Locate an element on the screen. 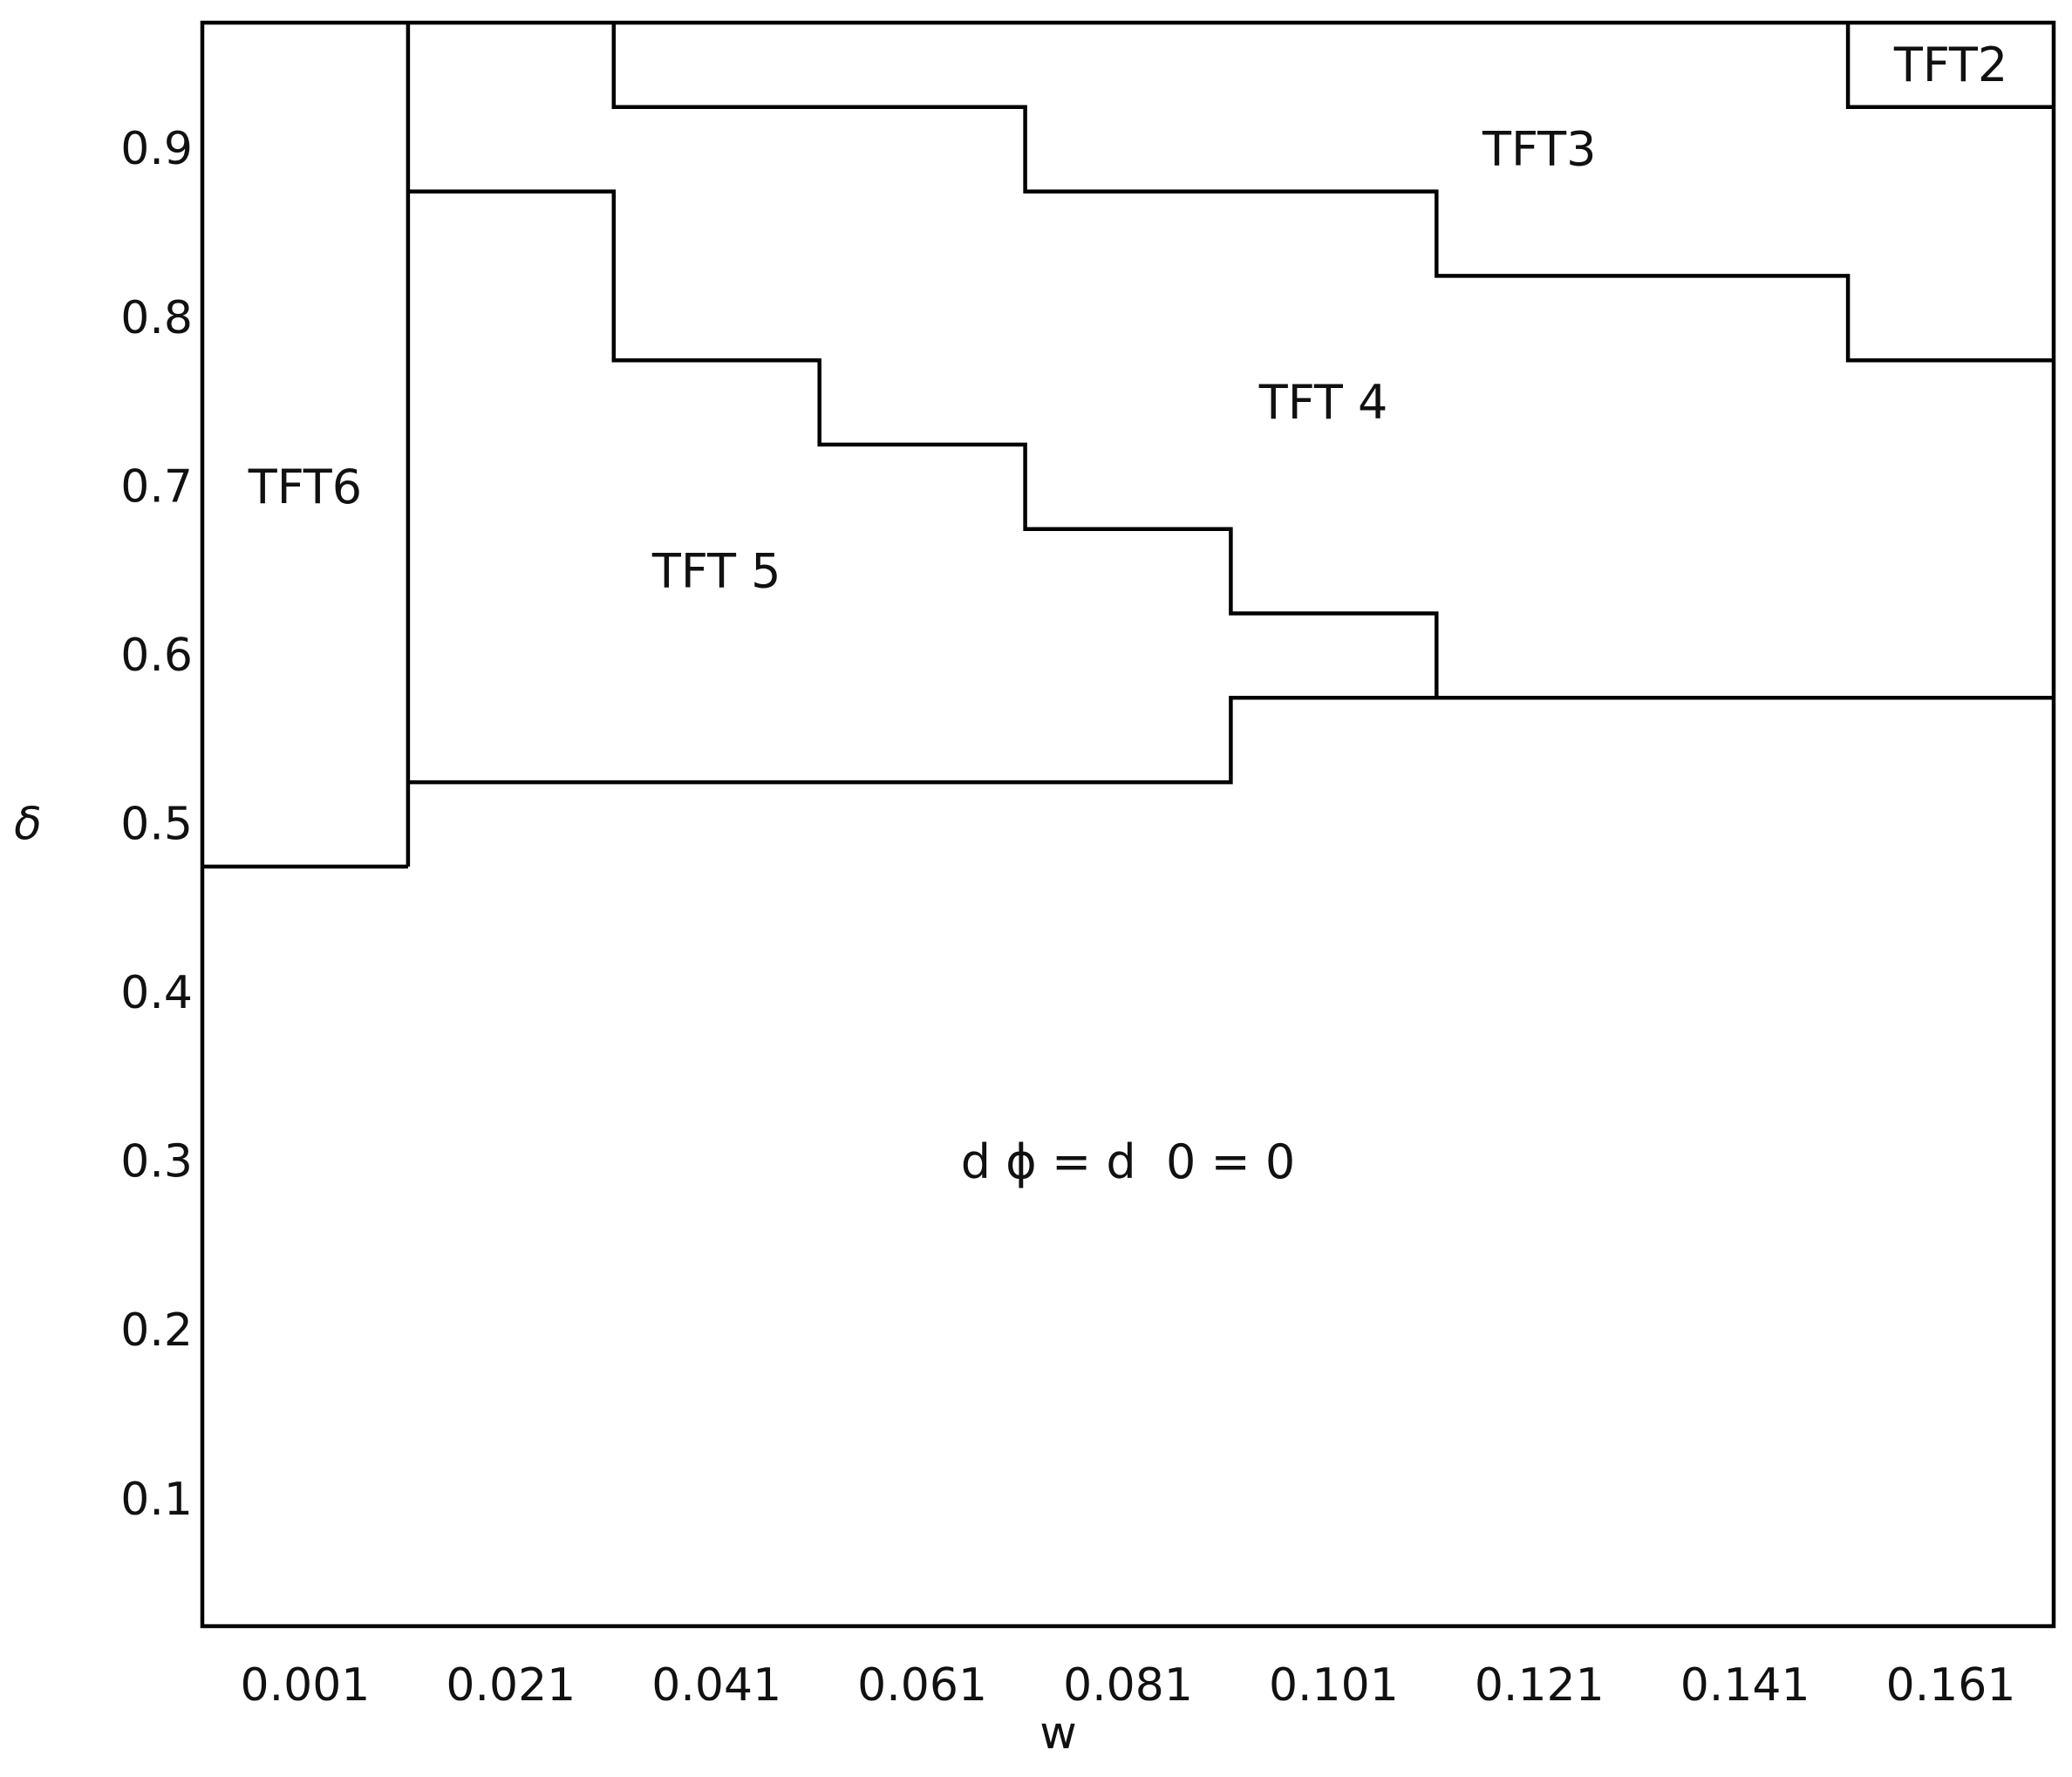  x-tick-label: 0.081 is located at coordinates (1128, 1685).